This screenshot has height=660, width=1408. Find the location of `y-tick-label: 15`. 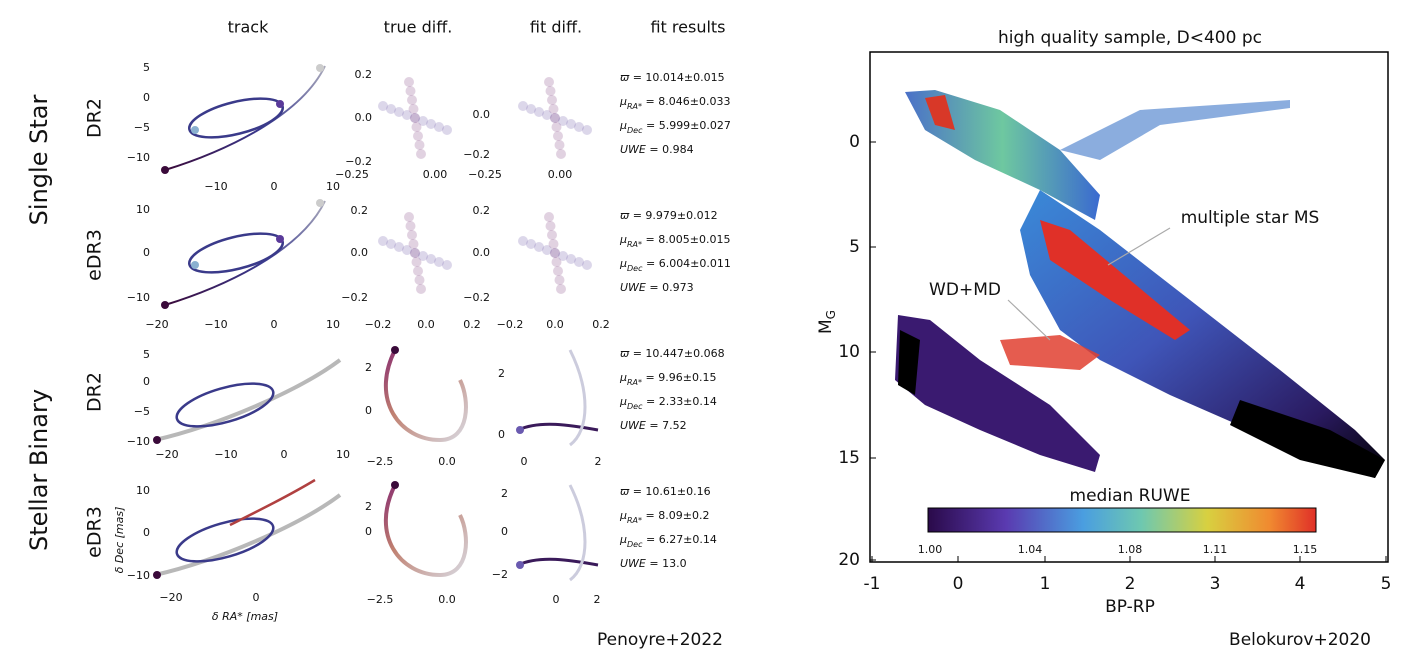

y-tick-label: 15 is located at coordinates (849, 458).